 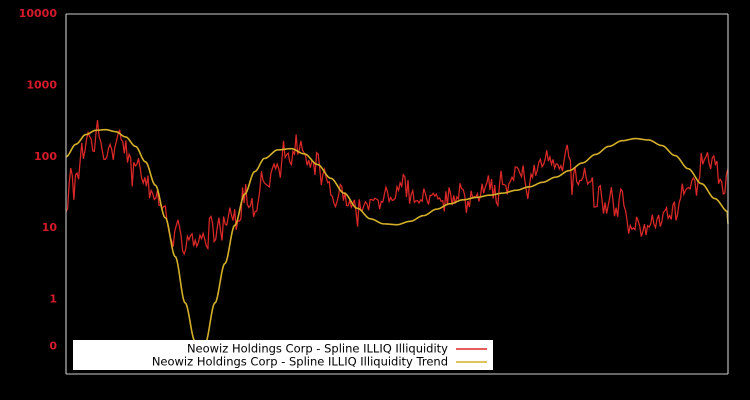 I want to click on legend-background, so click(x=283, y=355).